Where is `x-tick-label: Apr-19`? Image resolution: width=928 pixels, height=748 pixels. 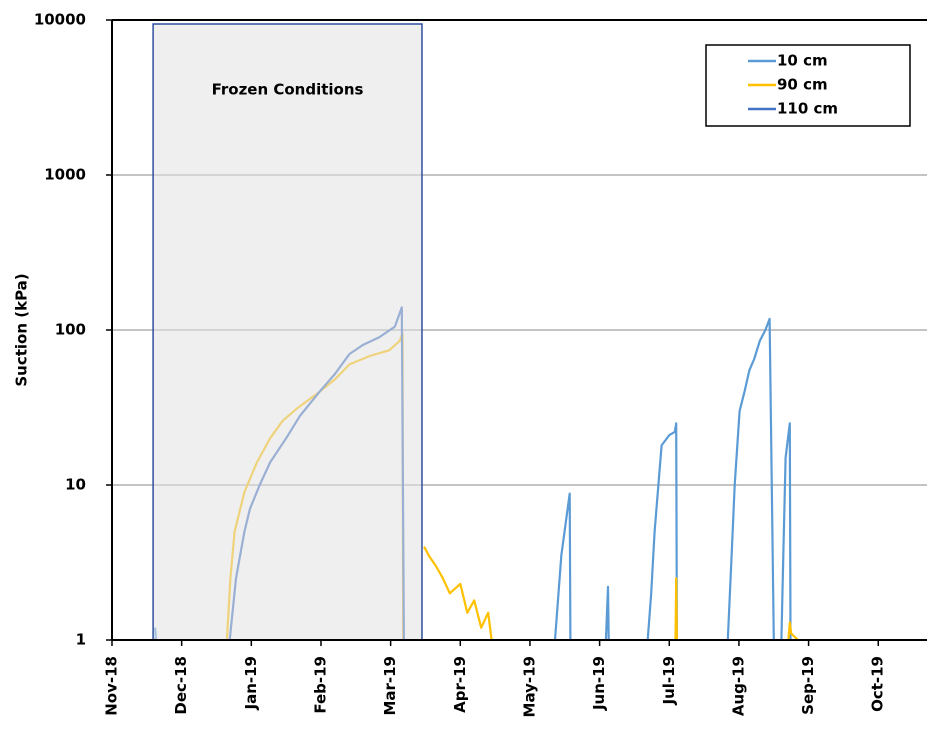 x-tick-label: Apr-19 is located at coordinates (460, 684).